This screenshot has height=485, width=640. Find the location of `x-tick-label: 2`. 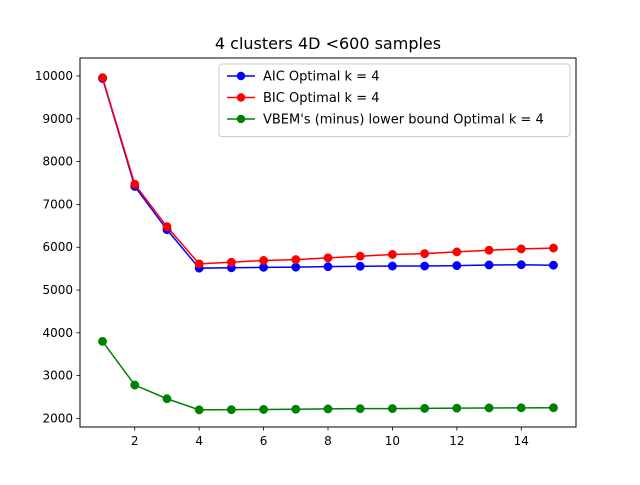

x-tick-label: 2 is located at coordinates (135, 441).